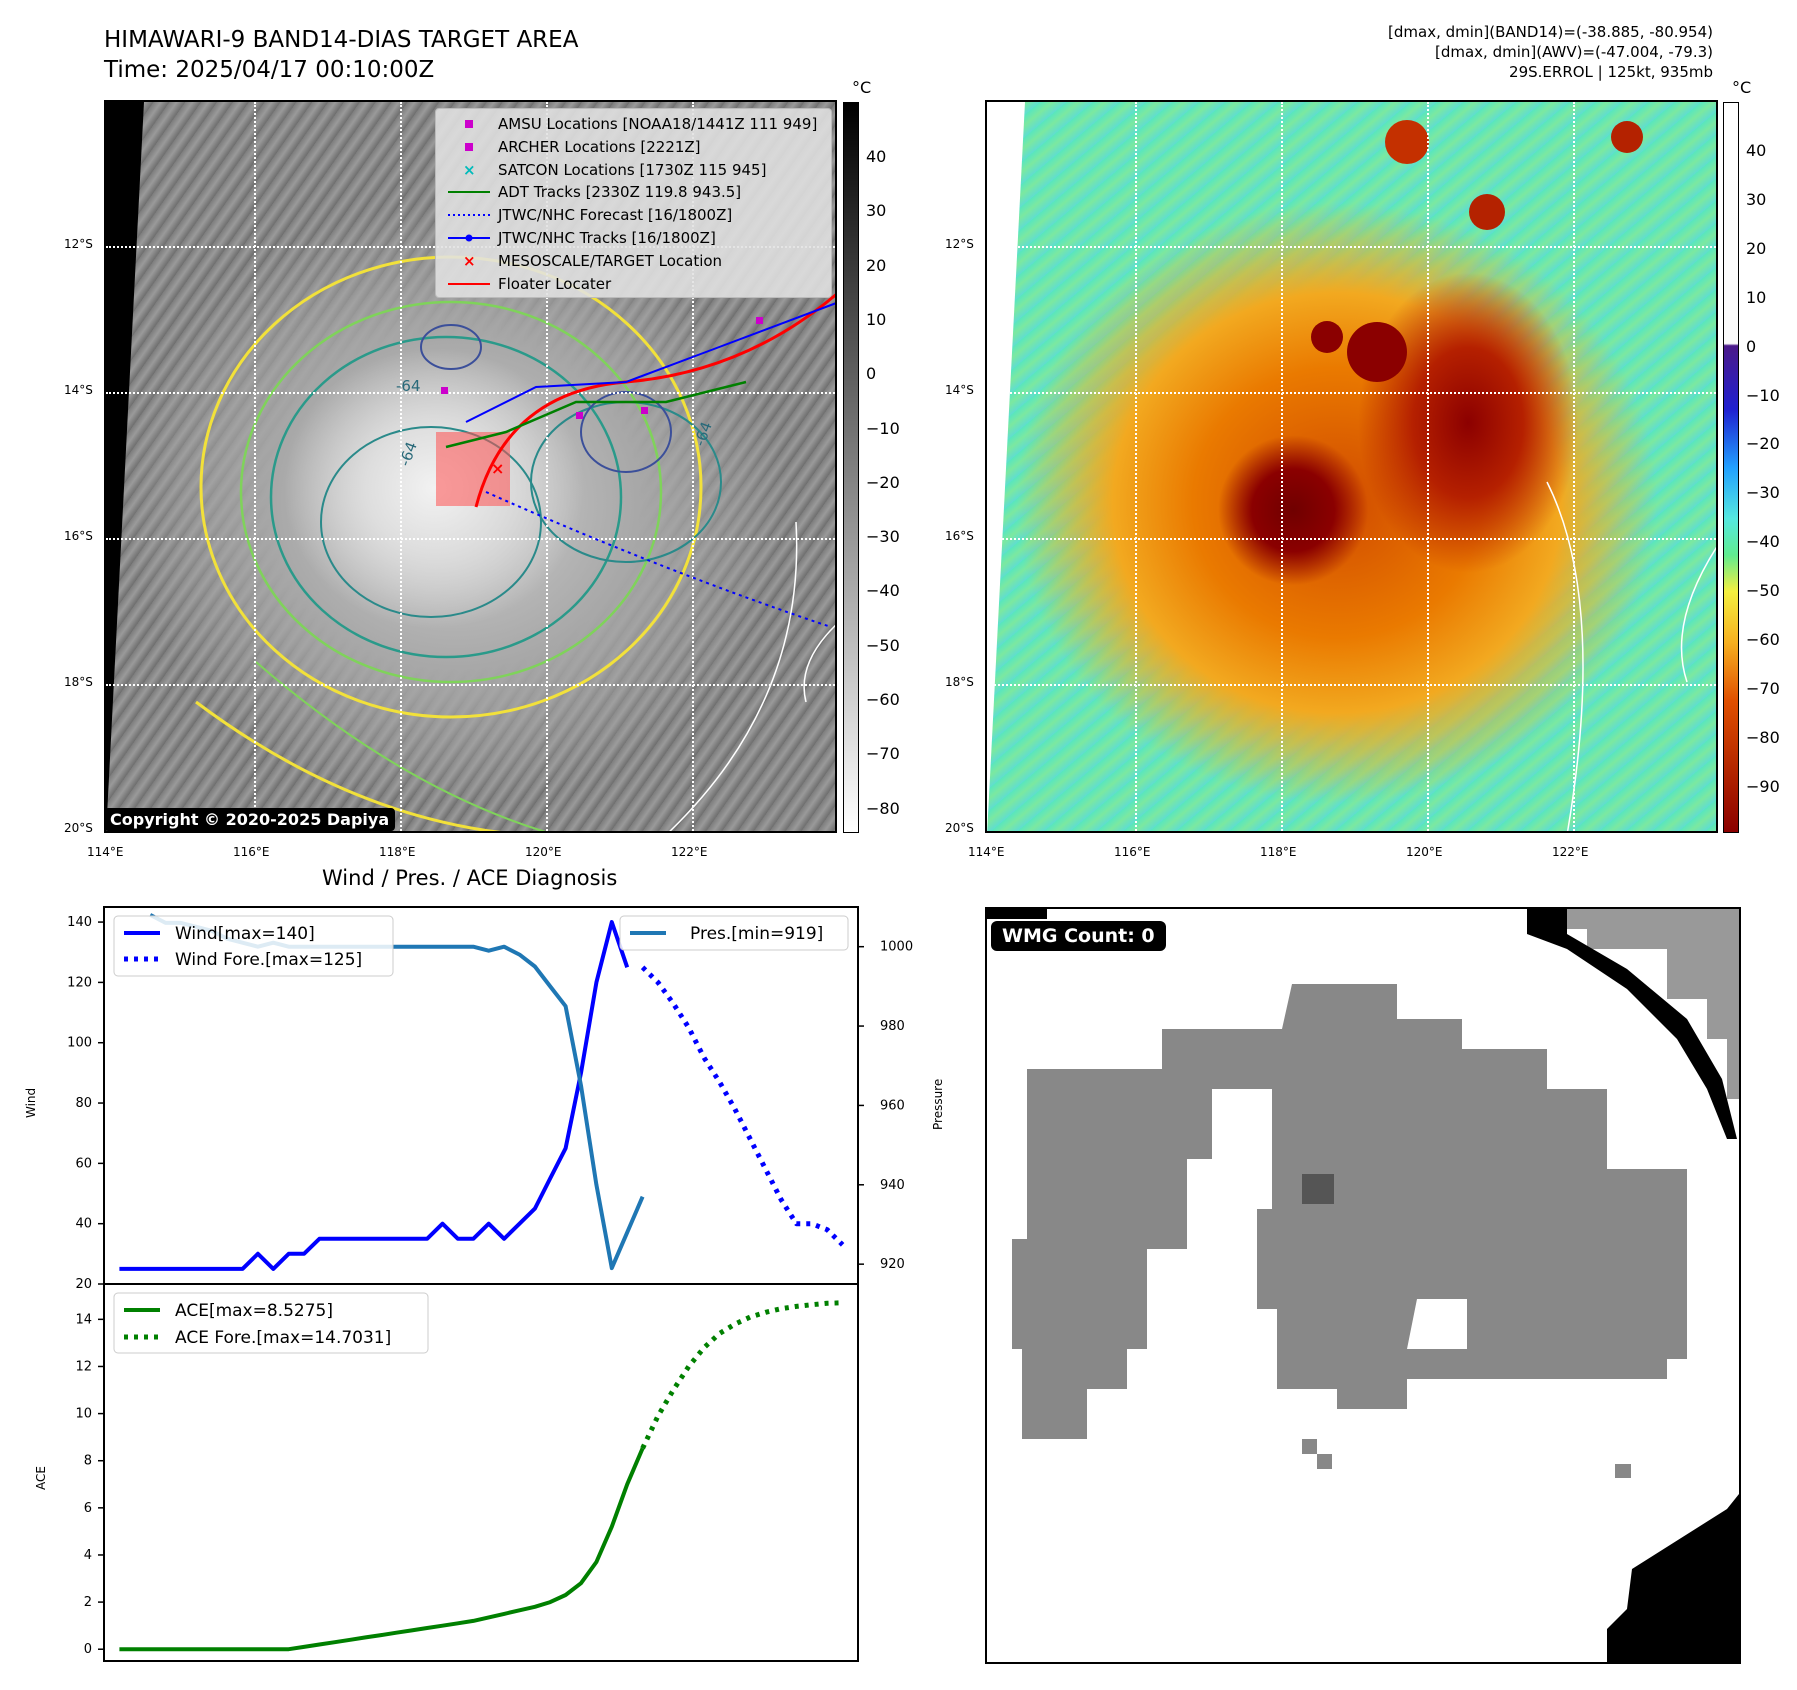 The width and height of the screenshot is (1797, 1690). I want to click on diagnosis-title: Wind / Pres. / ACE Diagnosis, so click(470, 878).